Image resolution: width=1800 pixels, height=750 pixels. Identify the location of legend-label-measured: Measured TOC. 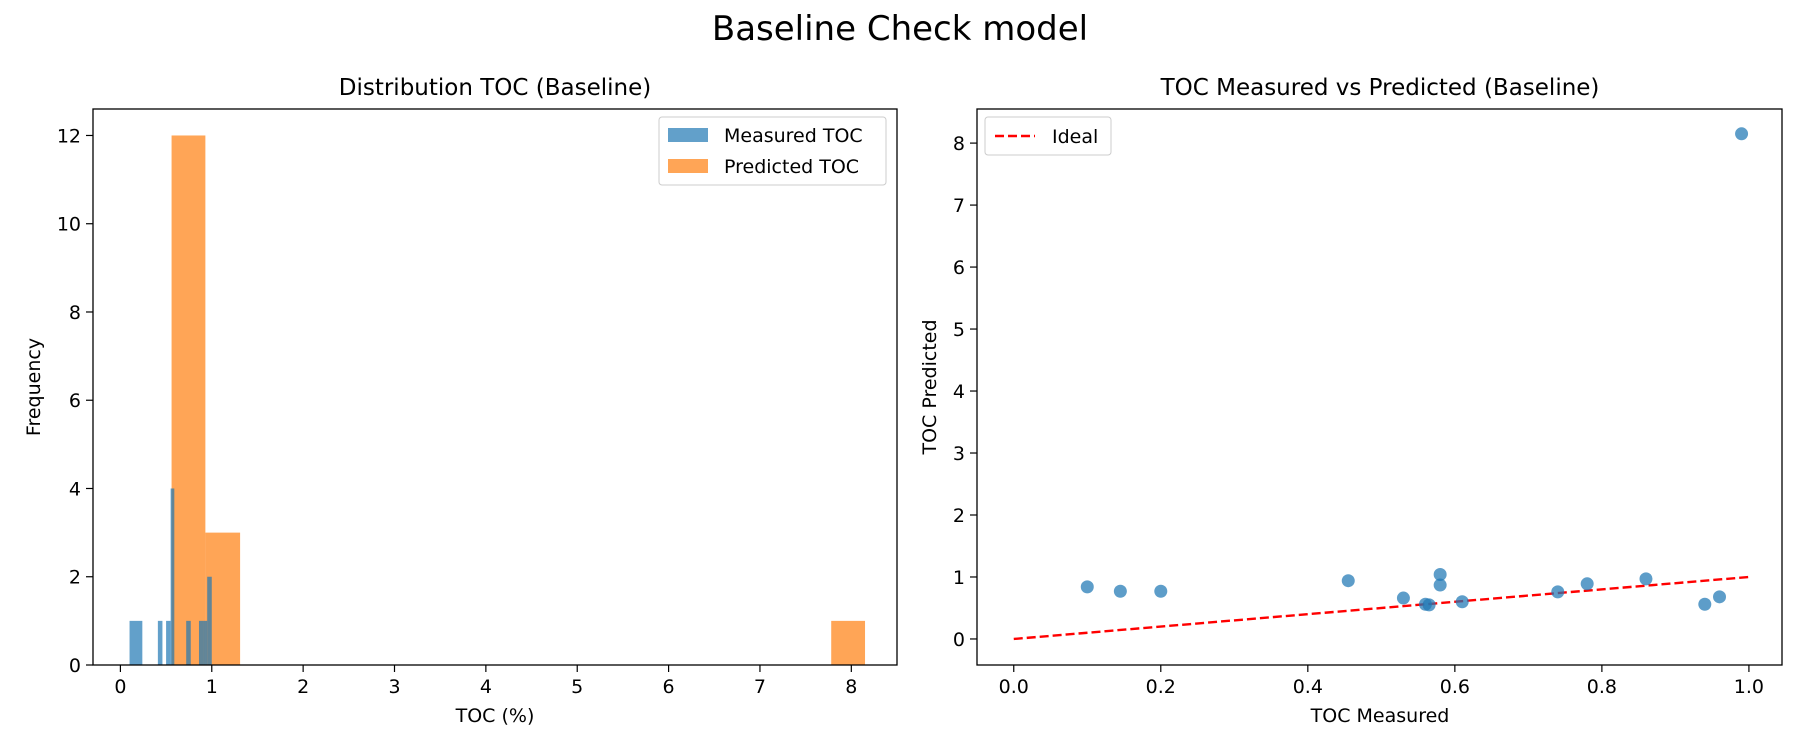
(793, 136).